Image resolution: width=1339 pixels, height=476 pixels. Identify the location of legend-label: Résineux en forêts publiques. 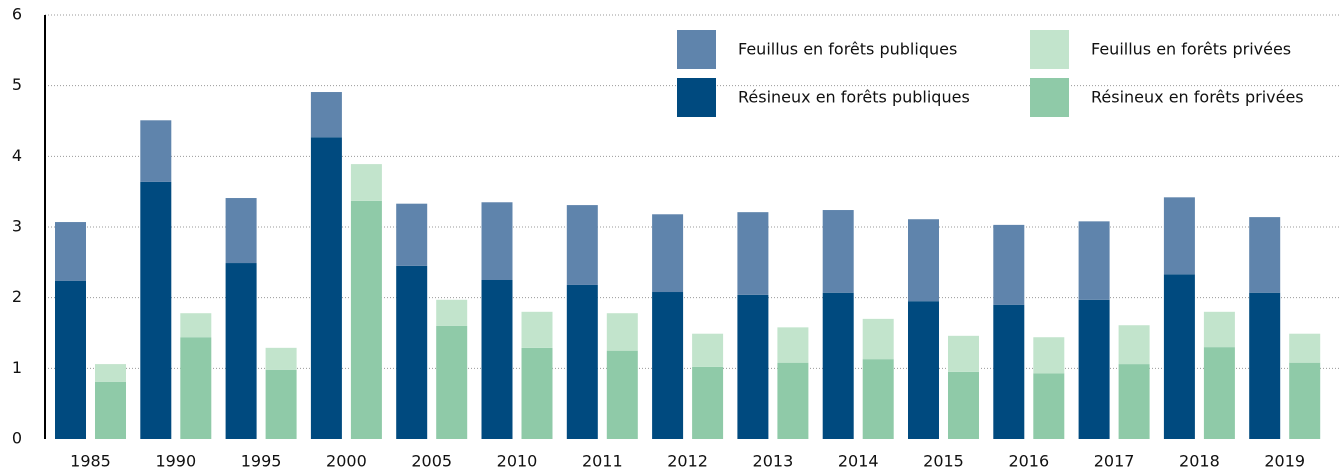
(854, 97).